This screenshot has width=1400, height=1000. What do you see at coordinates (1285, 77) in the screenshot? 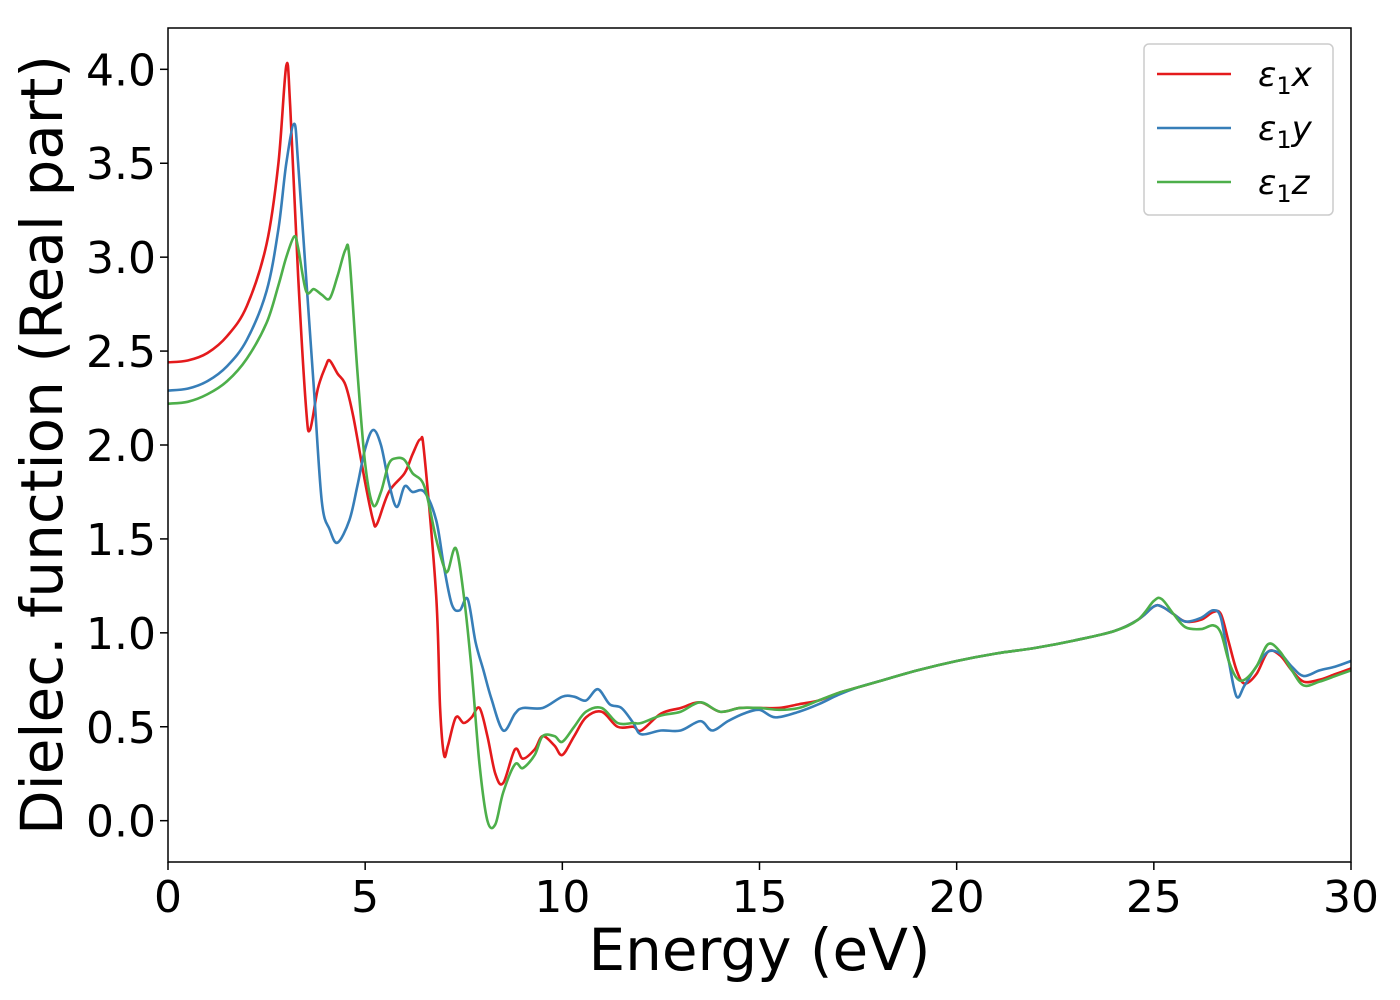
I see `legend-label-x: ε1x` at bounding box center [1285, 77].